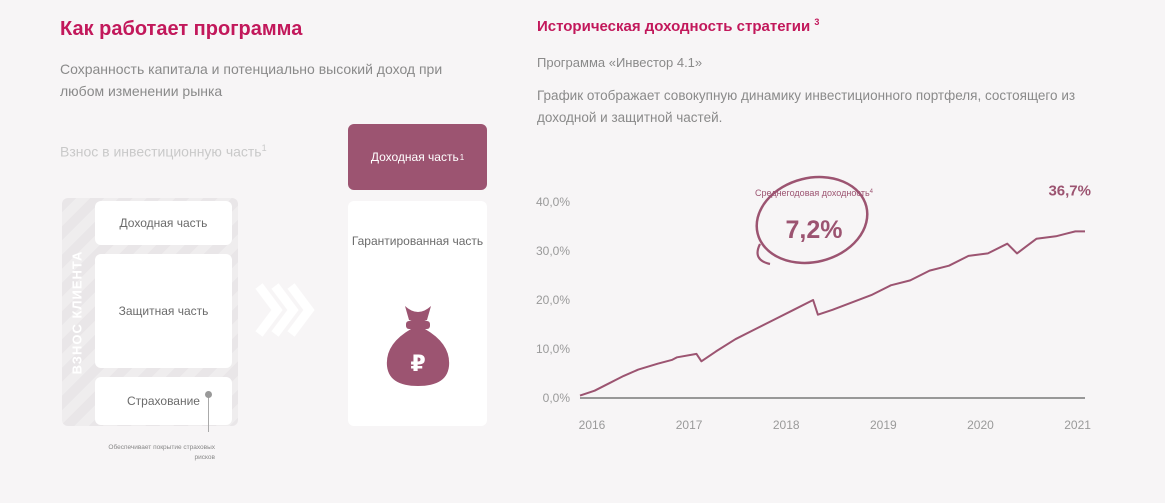 The width and height of the screenshot is (1165, 503). I want to click on income-part-box: Доходная часть 1, so click(417, 157).